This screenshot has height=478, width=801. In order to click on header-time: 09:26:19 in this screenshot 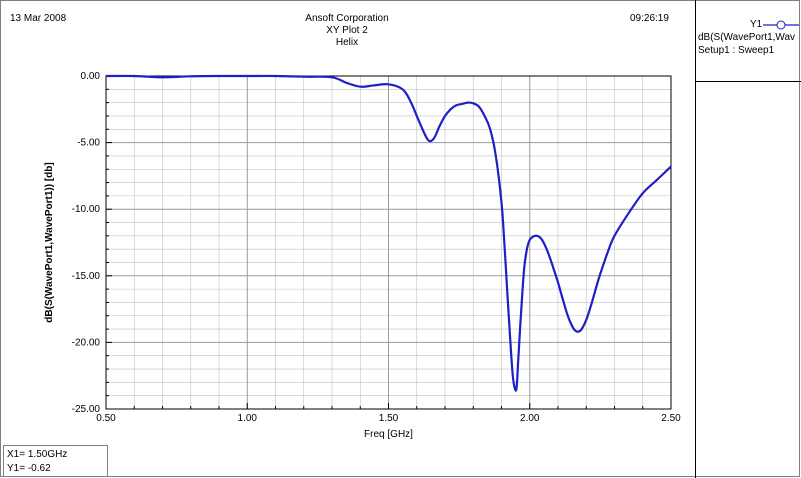, I will do `click(649, 18)`.